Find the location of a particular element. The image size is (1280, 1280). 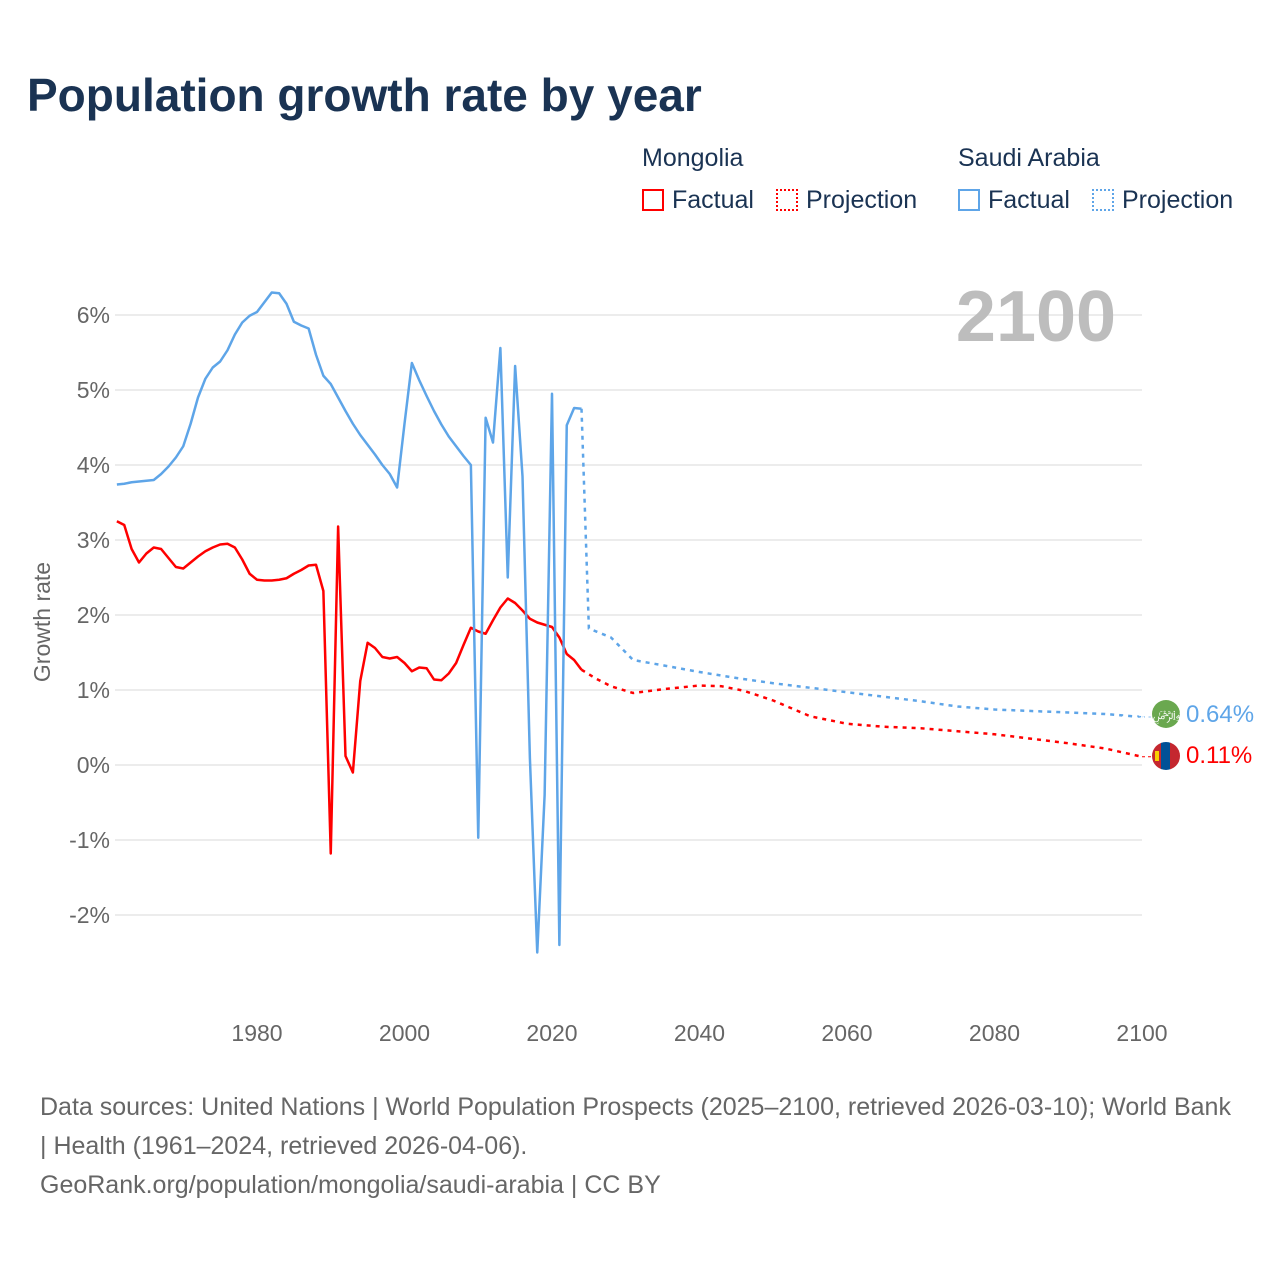

legend-group-saudi-arabia: Saudi Arabia is located at coordinates (1029, 158).